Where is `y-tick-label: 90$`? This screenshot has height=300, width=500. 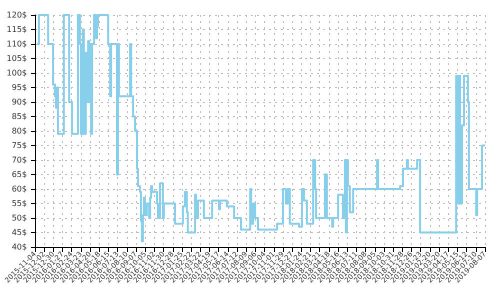 y-tick-label: 90$ is located at coordinates (19, 102).